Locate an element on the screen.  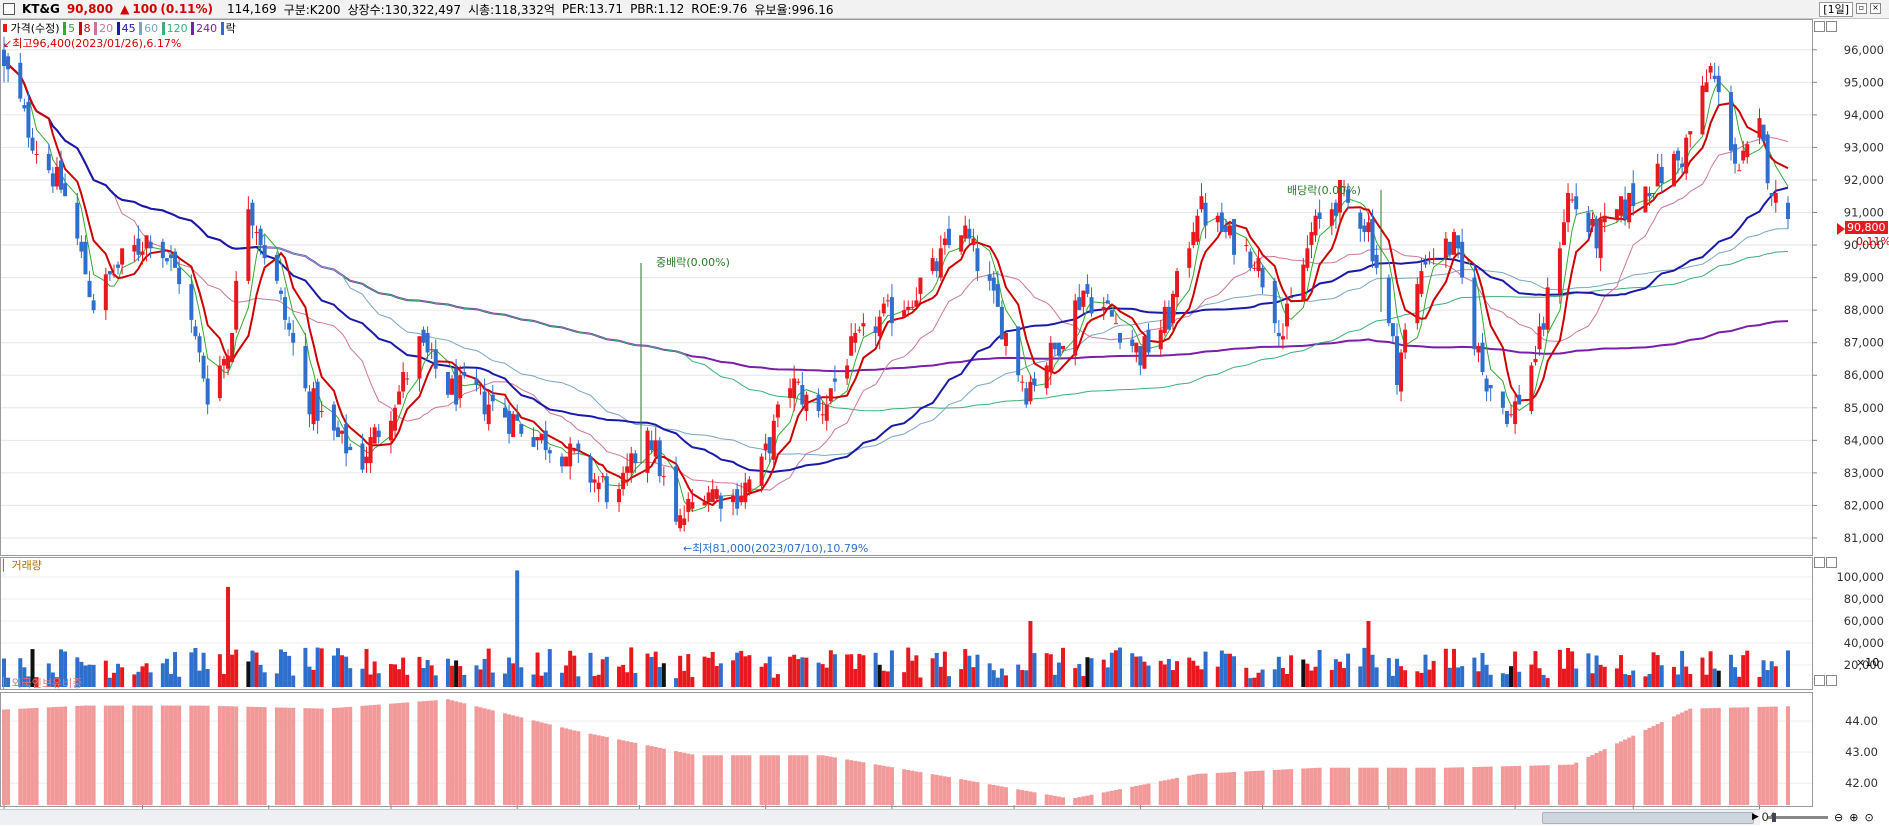
foreign-tick-label: 43.00 is located at coordinates (1861, 752).